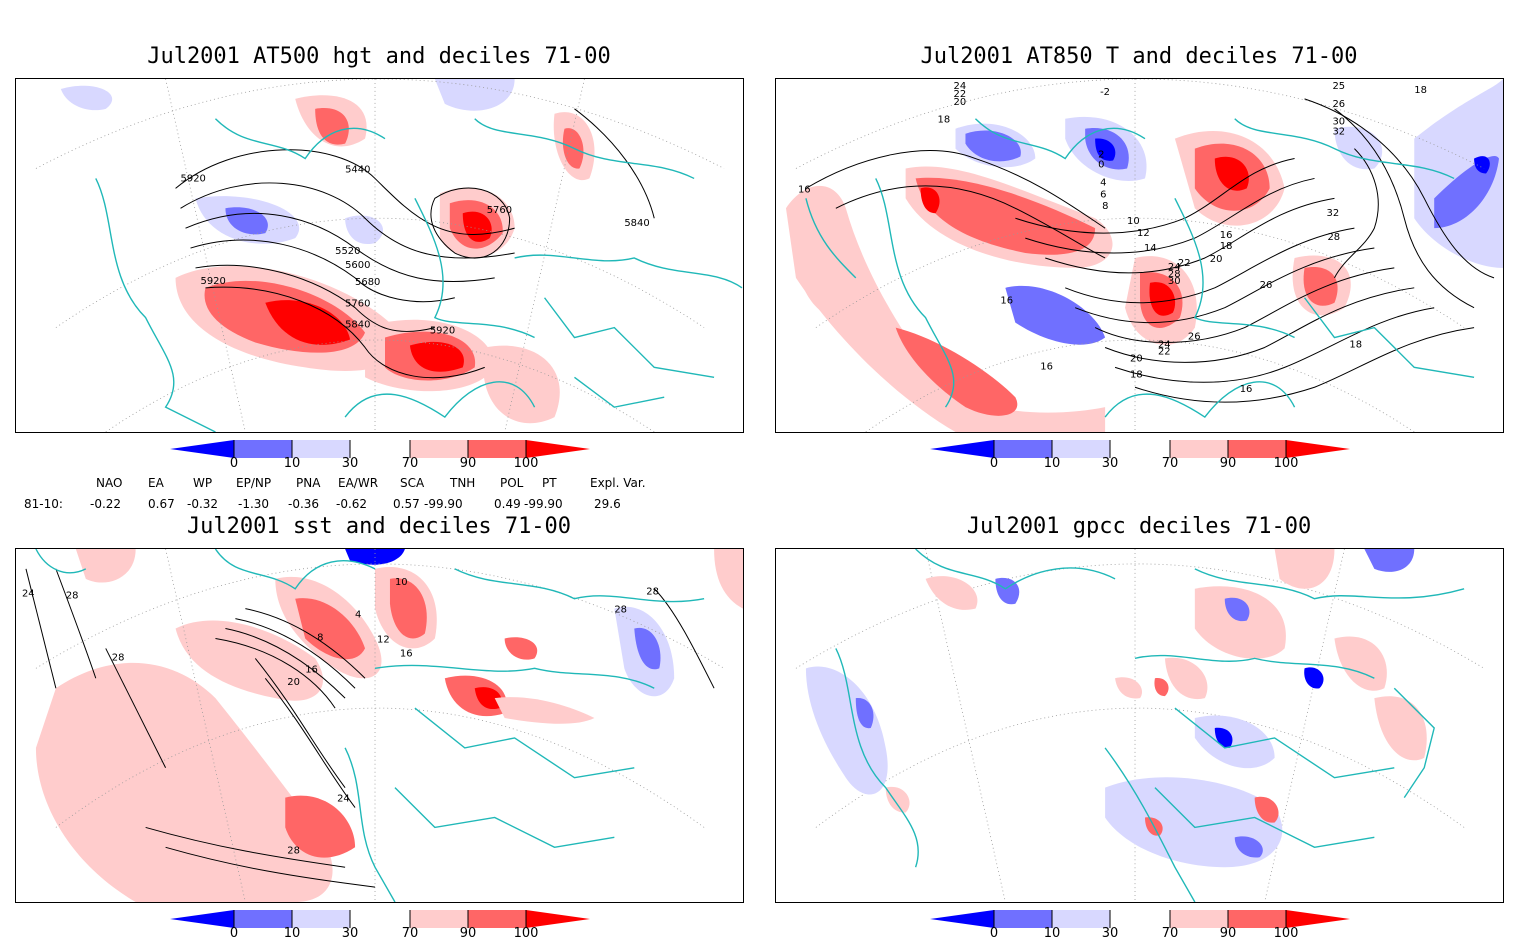 This screenshot has height=944, width=1520. Describe the element at coordinates (352, 504) in the screenshot. I see `index-value-eawr: -0.62` at that location.